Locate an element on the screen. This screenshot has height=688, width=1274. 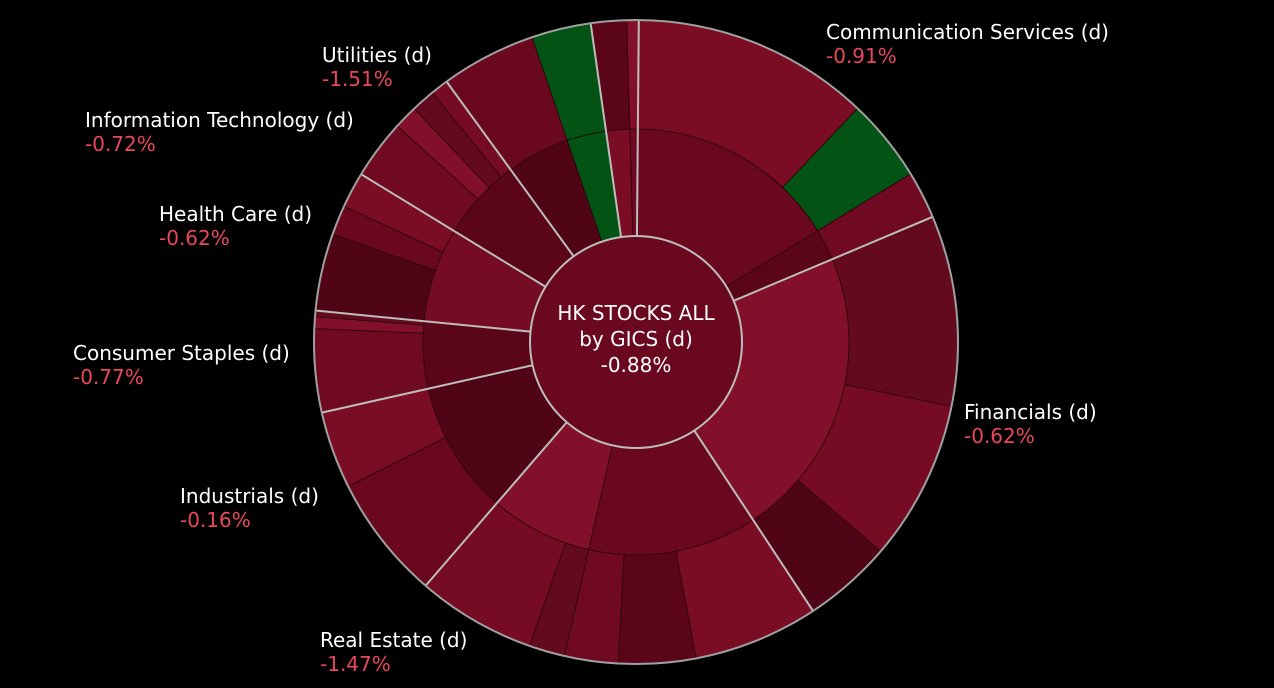
sector-change: -1.47% is located at coordinates (355, 664).